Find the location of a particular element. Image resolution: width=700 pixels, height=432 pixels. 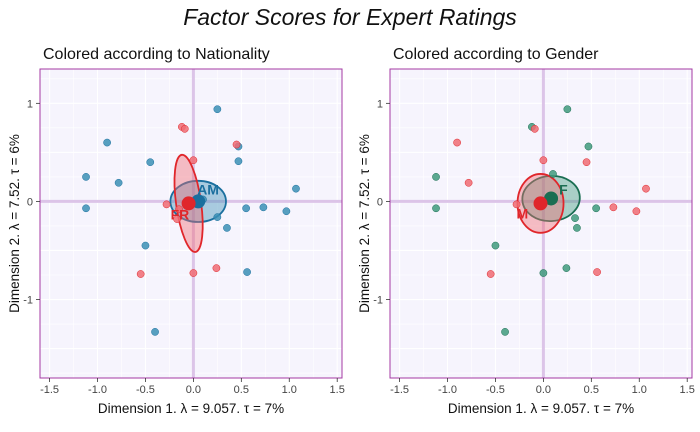

group-label-m: M is located at coordinates (523, 213).